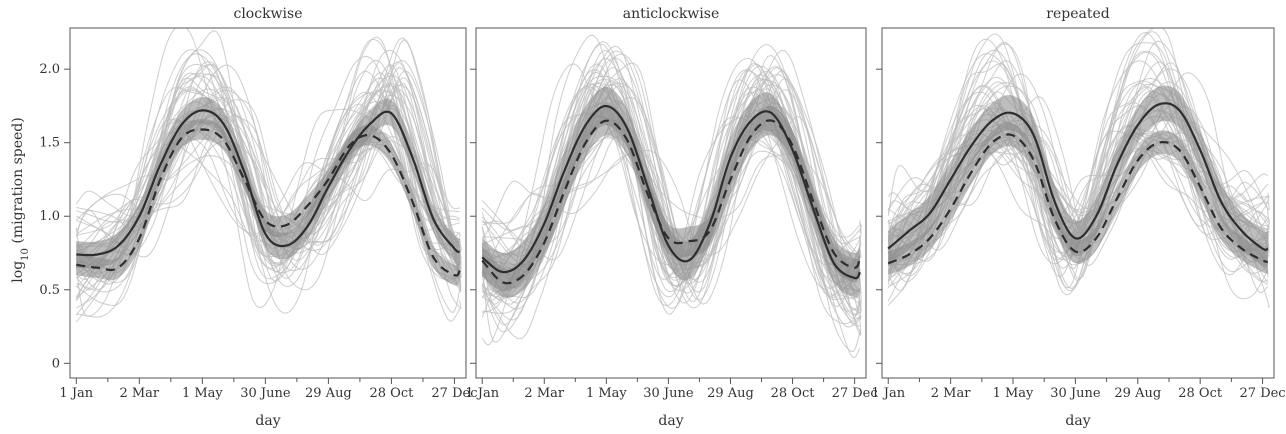 This screenshot has width=1286, height=434. What do you see at coordinates (49, 216) in the screenshot?
I see `y-tick-label: 1.0` at bounding box center [49, 216].